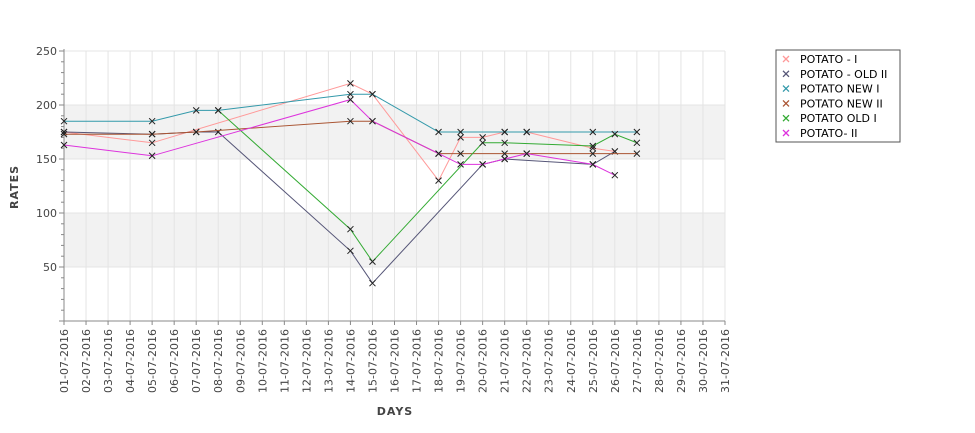 The height and width of the screenshot is (433, 975). I want to click on y-axis-title: RATES, so click(14, 187).